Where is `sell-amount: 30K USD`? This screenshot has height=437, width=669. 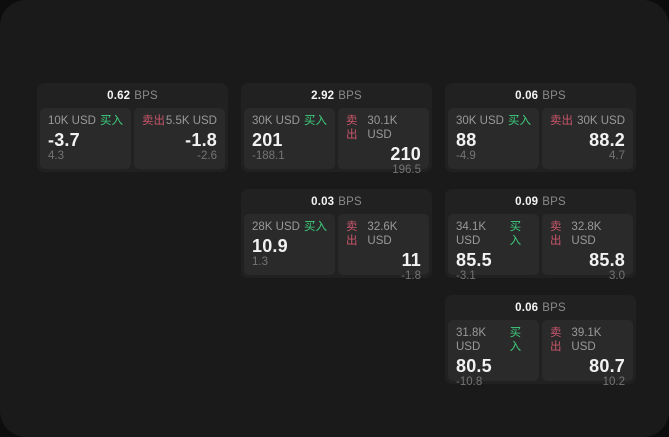 sell-amount: 30K USD is located at coordinates (601, 121).